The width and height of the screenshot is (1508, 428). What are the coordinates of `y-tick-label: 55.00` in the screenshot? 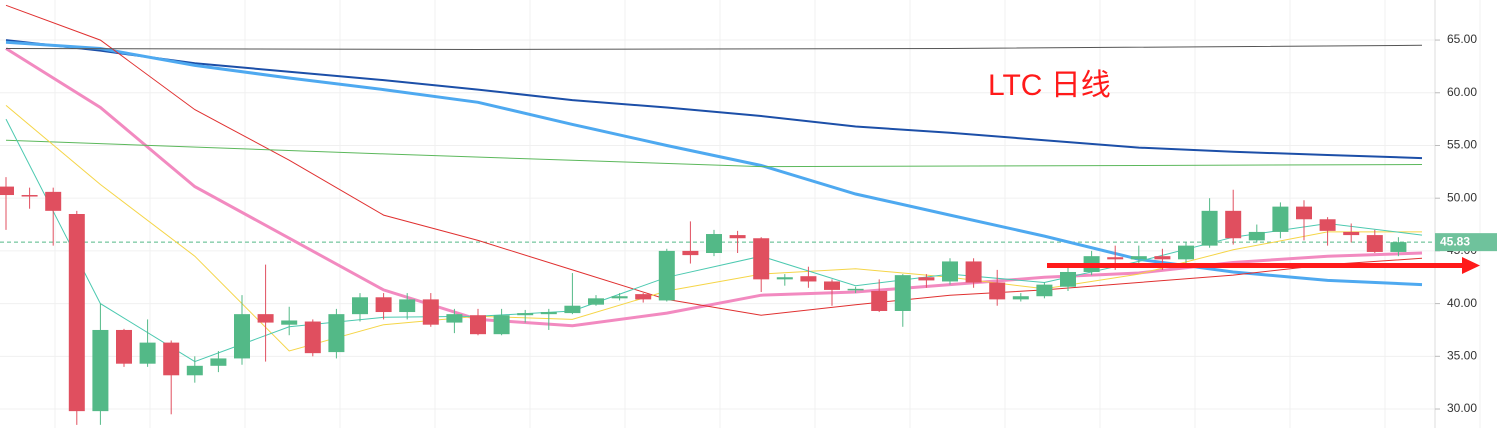 It's located at (1462, 145).